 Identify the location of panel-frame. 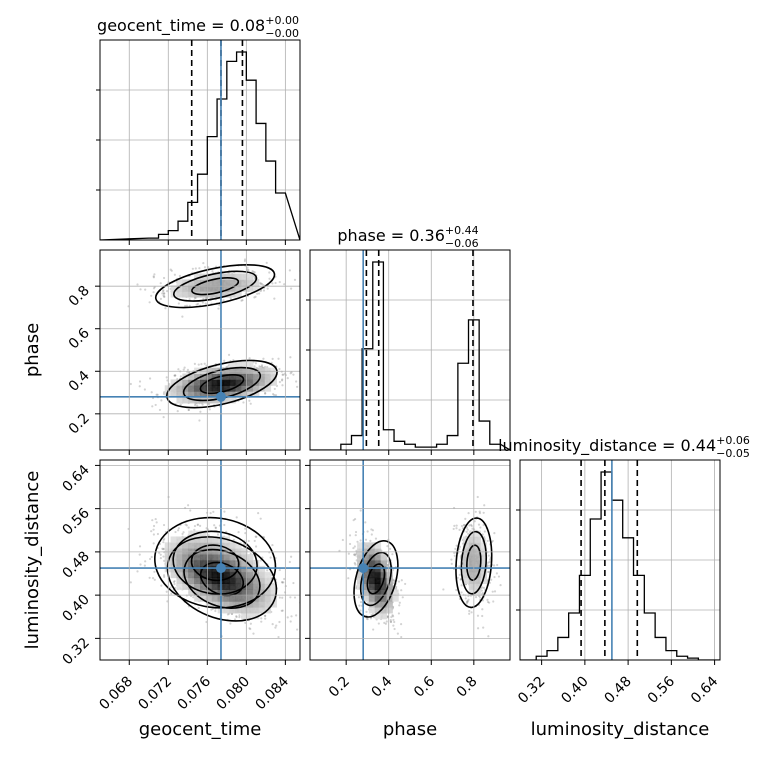
(200, 560).